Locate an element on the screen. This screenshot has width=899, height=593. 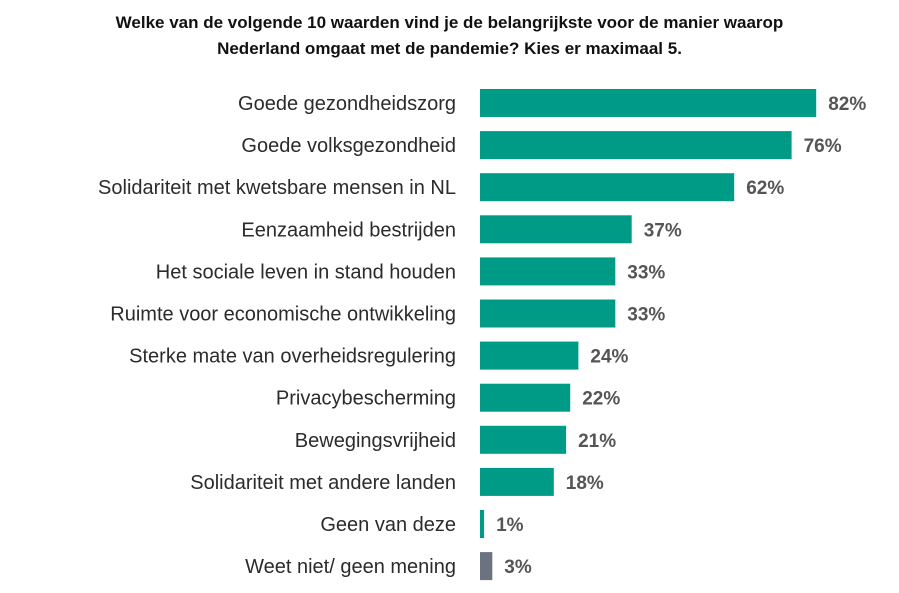
value-label: 1% is located at coordinates (510, 525).